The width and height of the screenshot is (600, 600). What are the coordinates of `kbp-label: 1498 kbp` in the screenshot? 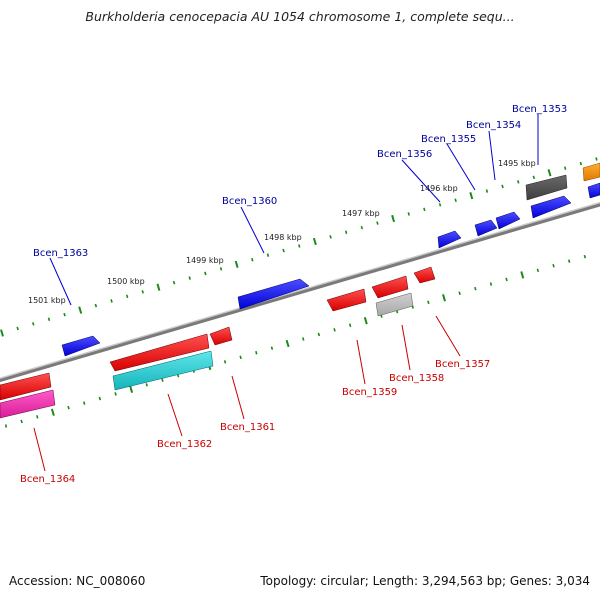 It's located at (283, 237).